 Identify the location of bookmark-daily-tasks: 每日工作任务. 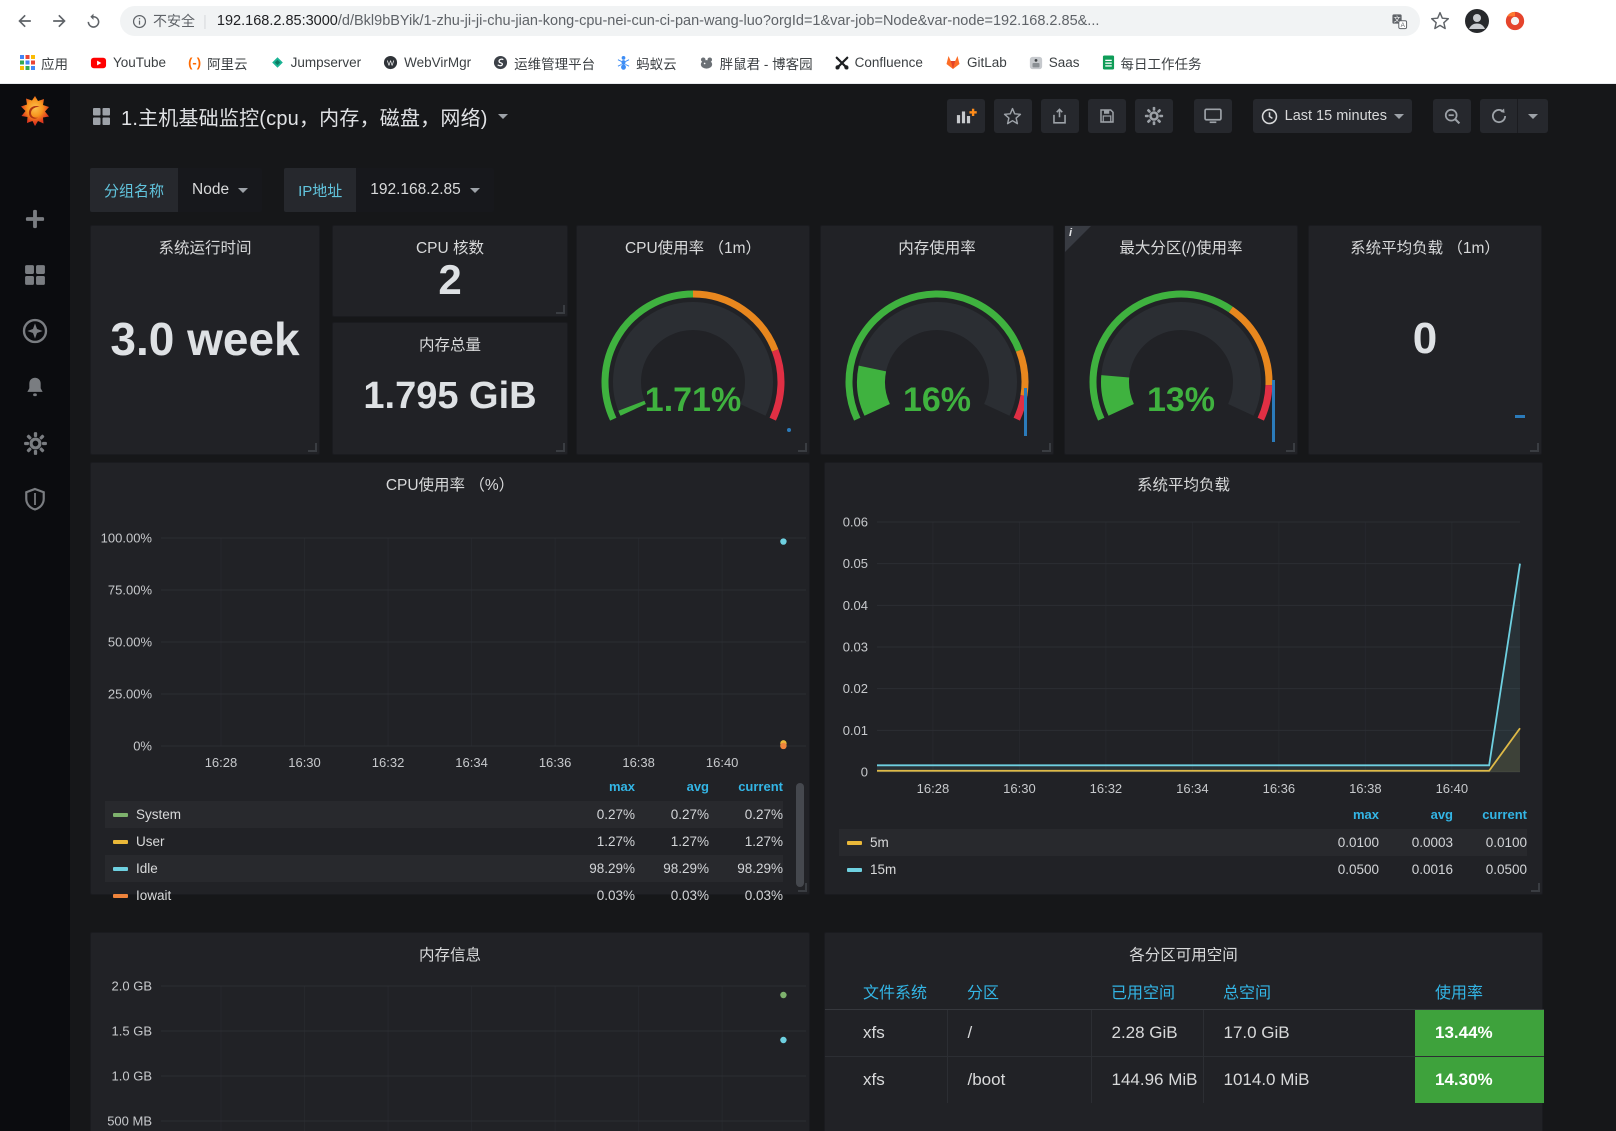
(1152, 63).